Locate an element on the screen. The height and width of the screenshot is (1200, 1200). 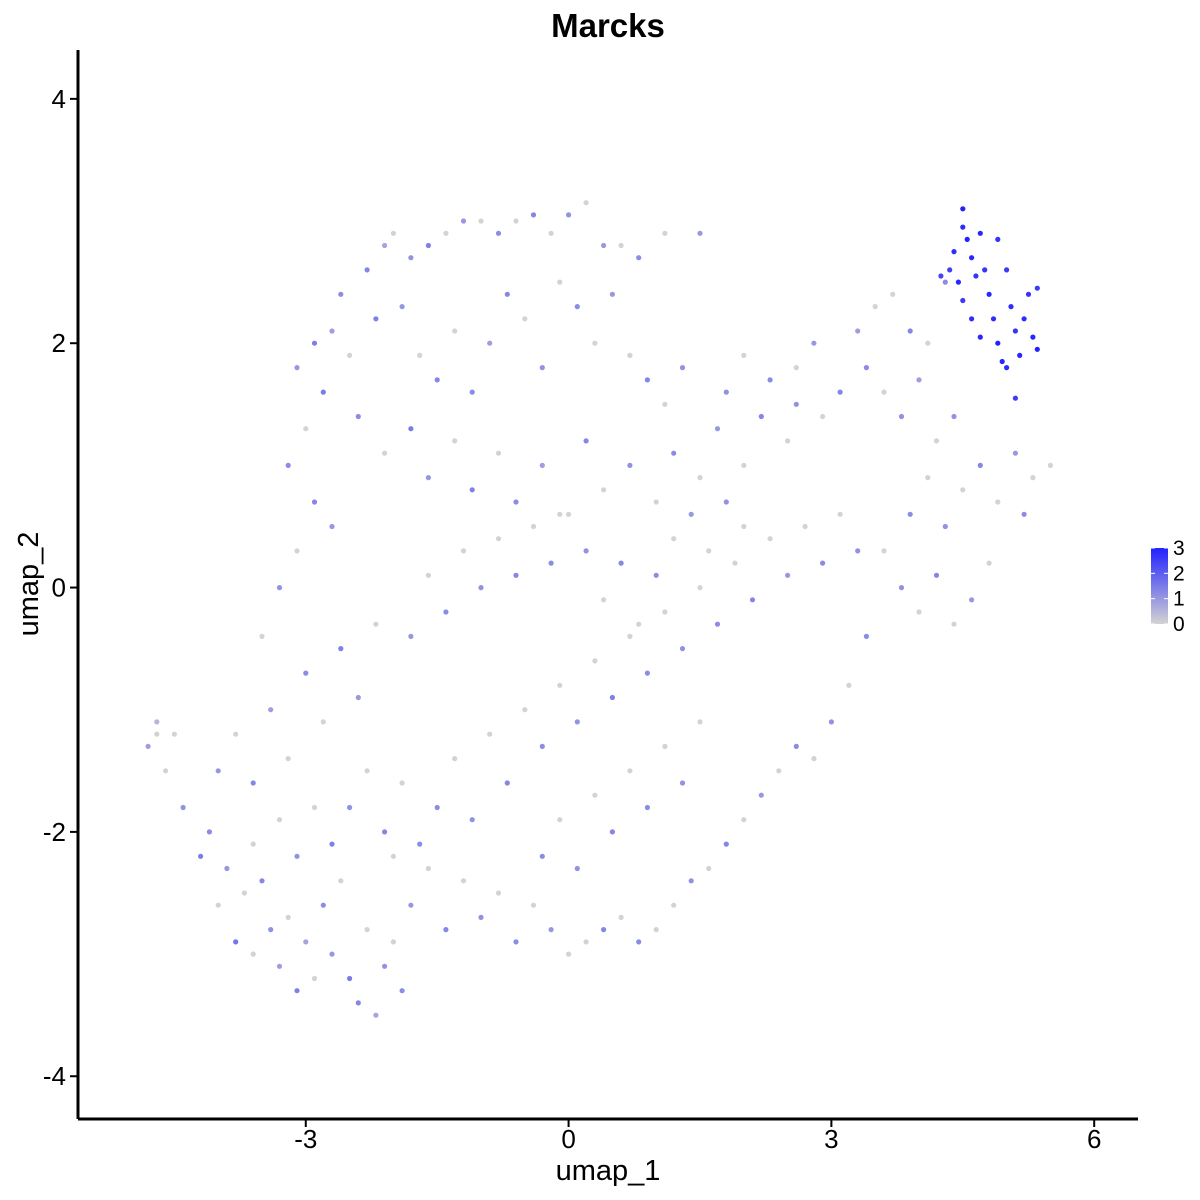
x-ticks: -3 0 3 6 is located at coordinates (697, 1136).